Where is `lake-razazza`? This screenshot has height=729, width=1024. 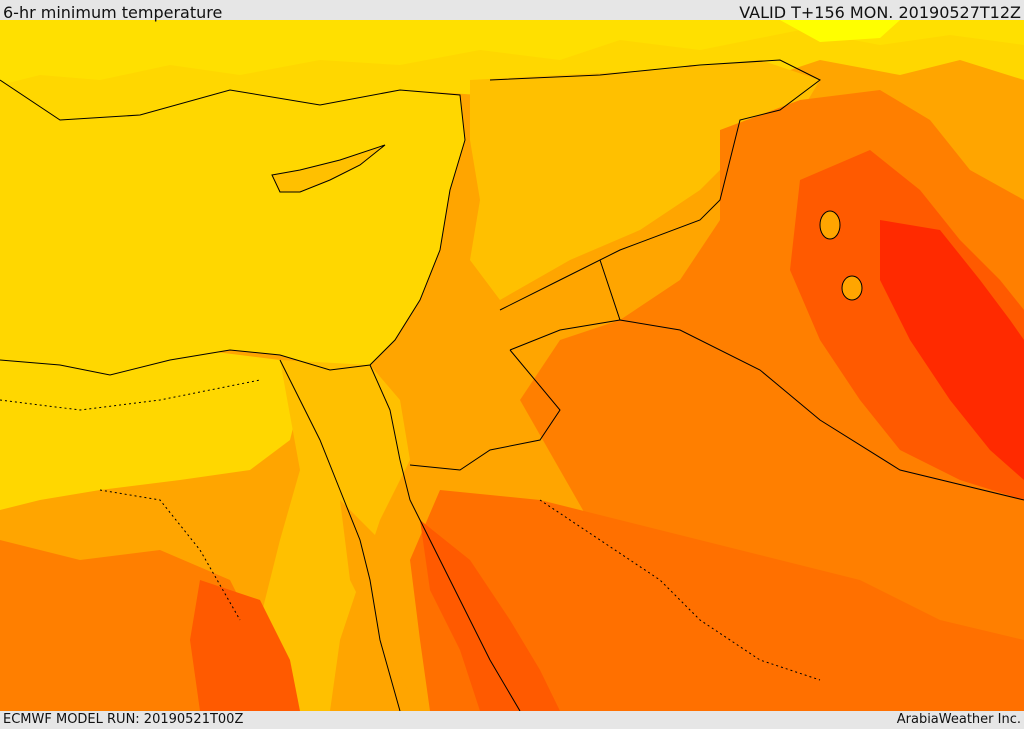 lake-razazza is located at coordinates (852, 288).